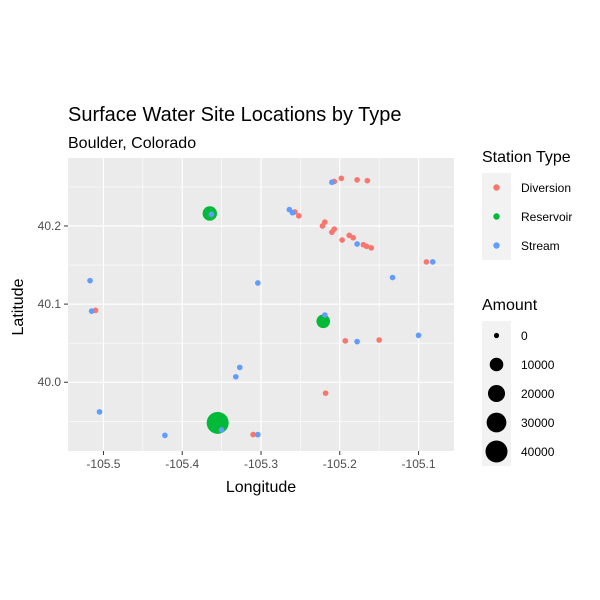 Image resolution: width=600 pixels, height=600 pixels. What do you see at coordinates (496, 245) in the screenshot?
I see `legend-key-stream` at bounding box center [496, 245].